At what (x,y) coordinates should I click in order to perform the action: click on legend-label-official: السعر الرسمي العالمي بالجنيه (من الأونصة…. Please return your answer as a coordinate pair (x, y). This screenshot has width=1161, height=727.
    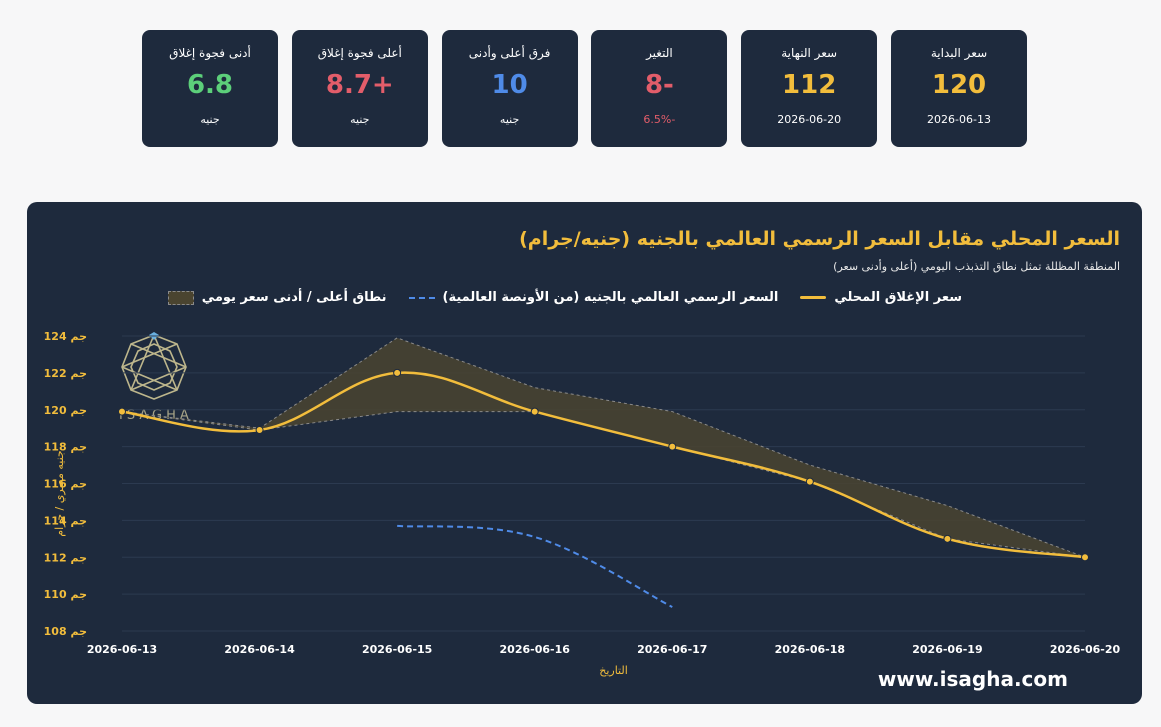
    Looking at the image, I should click on (610, 297).